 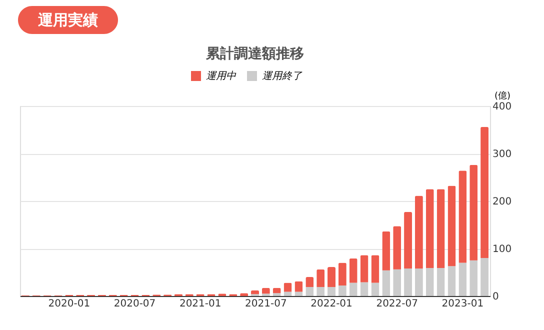 What do you see at coordinates (221, 76) in the screenshot?
I see `legend-label: 運用中` at bounding box center [221, 76].